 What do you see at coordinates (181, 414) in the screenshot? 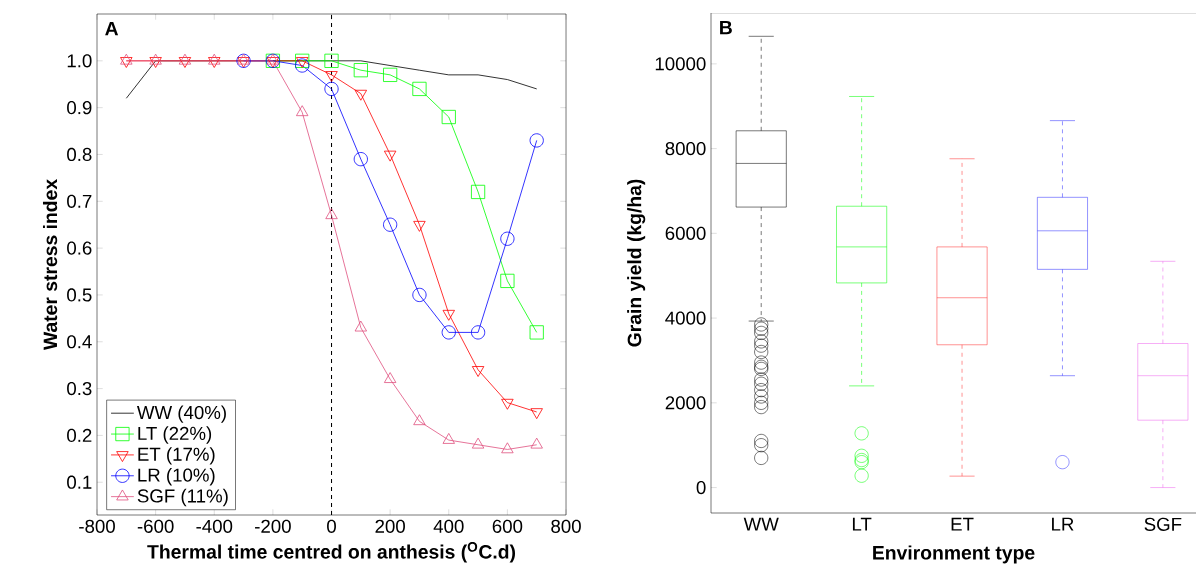
I see `legend-label: WW (40%)` at bounding box center [181, 414].